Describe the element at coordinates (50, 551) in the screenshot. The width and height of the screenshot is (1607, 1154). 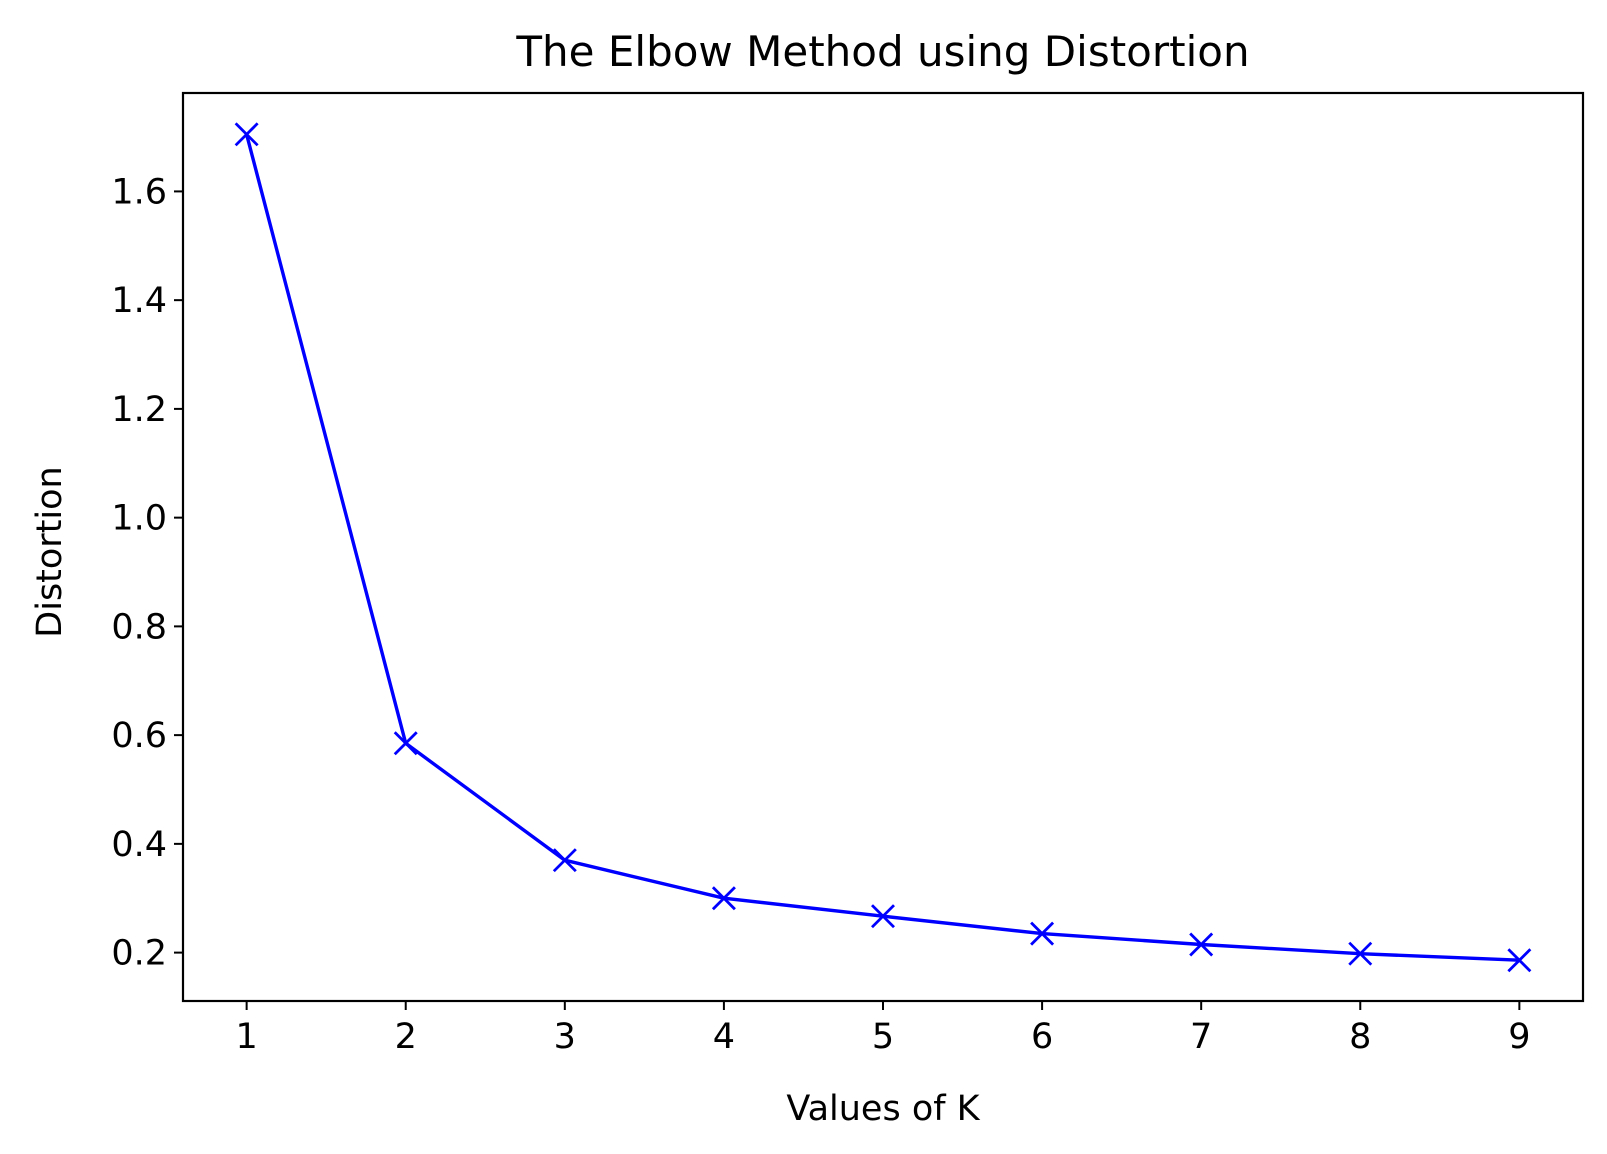
I see `y-axis-label: Distortion` at that location.